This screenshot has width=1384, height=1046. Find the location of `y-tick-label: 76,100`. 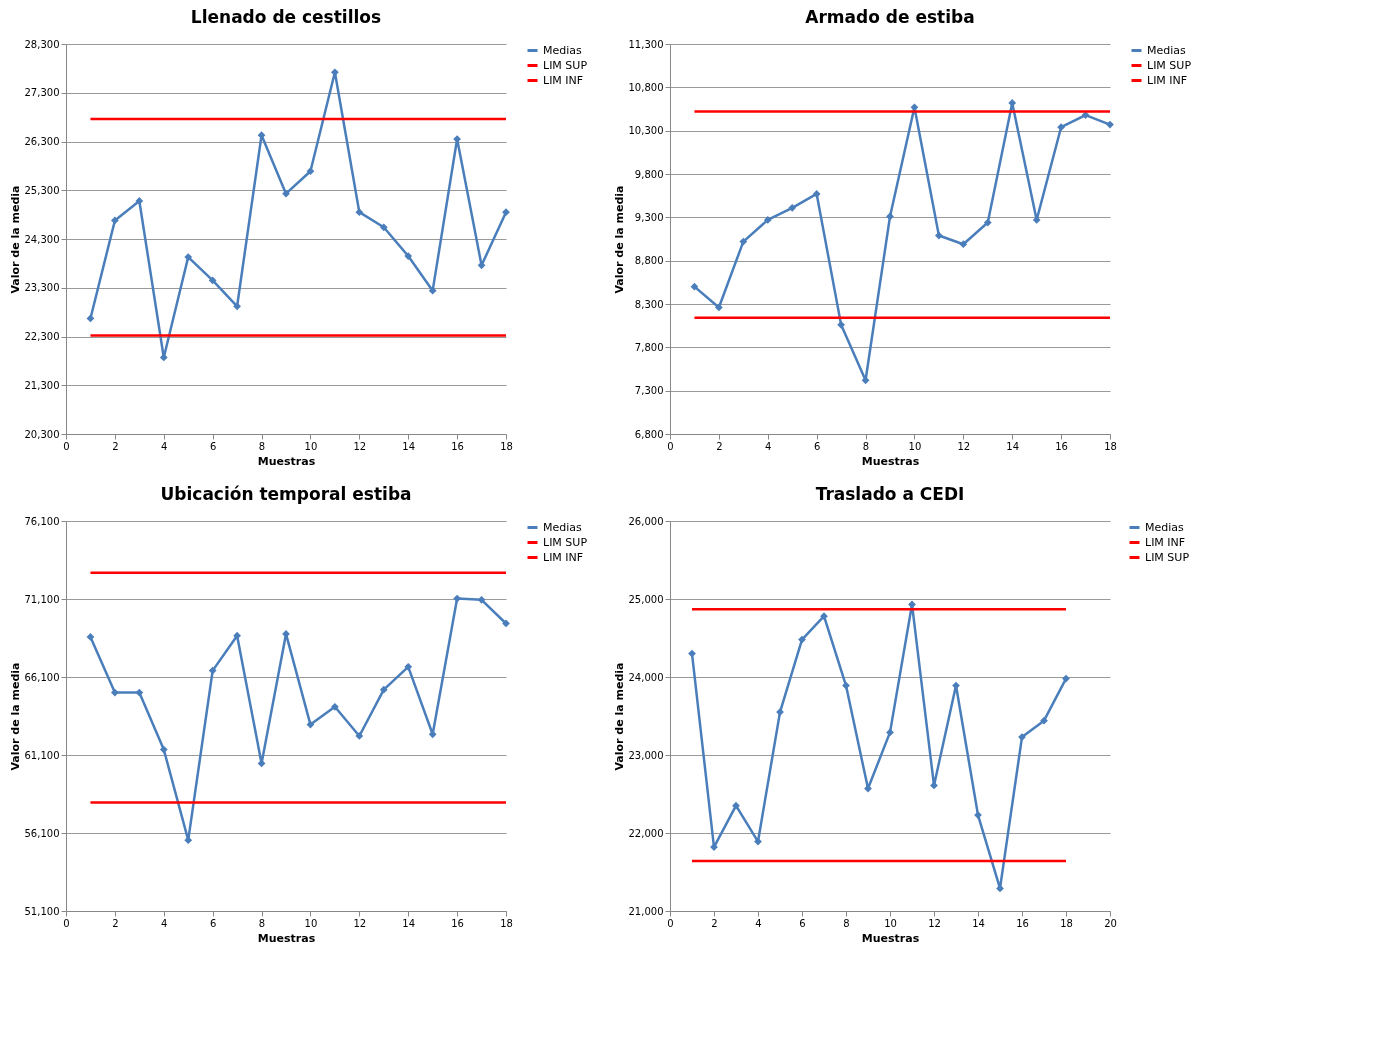

y-tick-label: 76,100 is located at coordinates (42, 521).